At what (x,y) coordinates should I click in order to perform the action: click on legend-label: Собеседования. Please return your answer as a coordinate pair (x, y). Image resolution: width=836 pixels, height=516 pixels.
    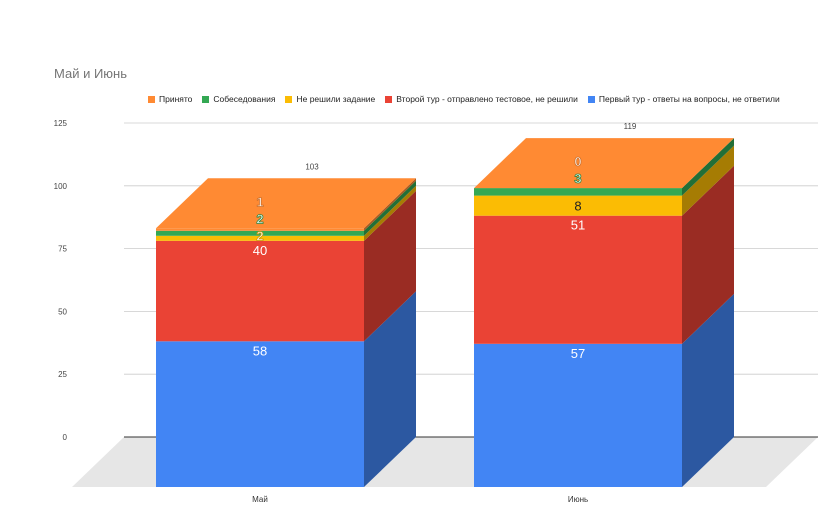
    Looking at the image, I should click on (244, 99).